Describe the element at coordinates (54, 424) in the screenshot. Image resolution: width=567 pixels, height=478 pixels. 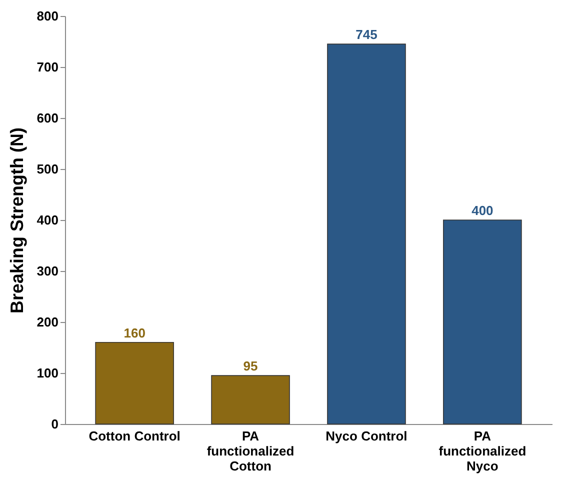
I see `y-tick-label: 0` at that location.